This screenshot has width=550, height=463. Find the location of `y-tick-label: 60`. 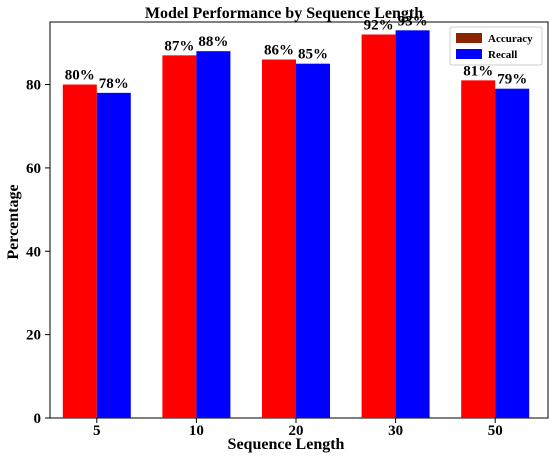

y-tick-label: 60 is located at coordinates (33, 169).